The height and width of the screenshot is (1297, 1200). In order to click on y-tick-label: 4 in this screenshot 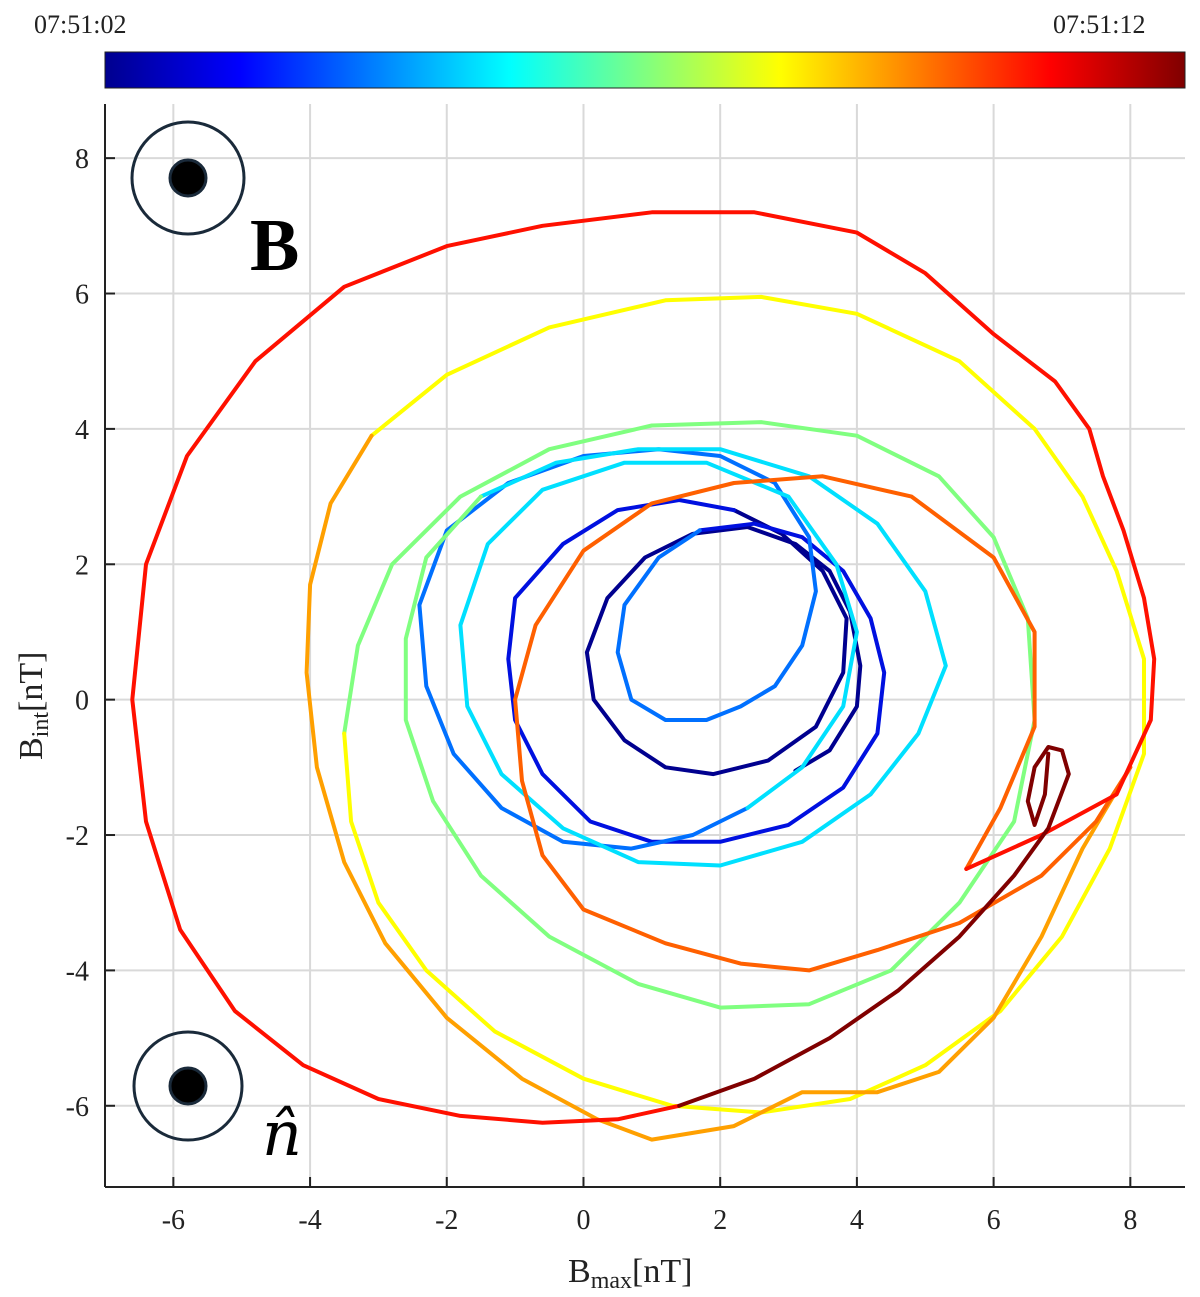, I will do `click(82, 430)`.